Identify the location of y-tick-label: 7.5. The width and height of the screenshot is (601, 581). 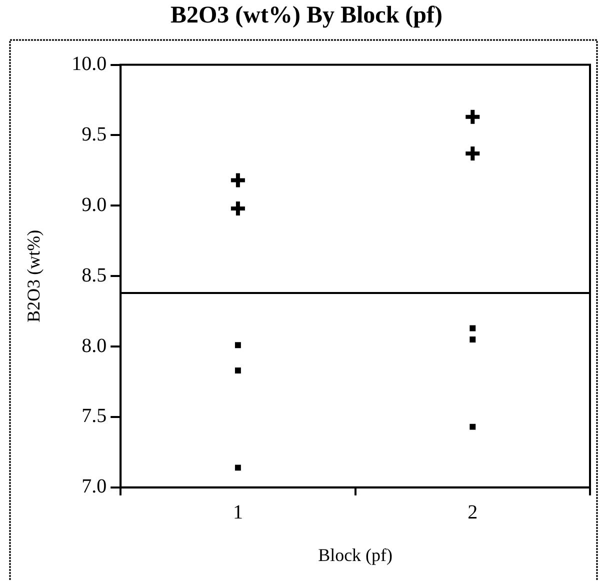
(94, 416).